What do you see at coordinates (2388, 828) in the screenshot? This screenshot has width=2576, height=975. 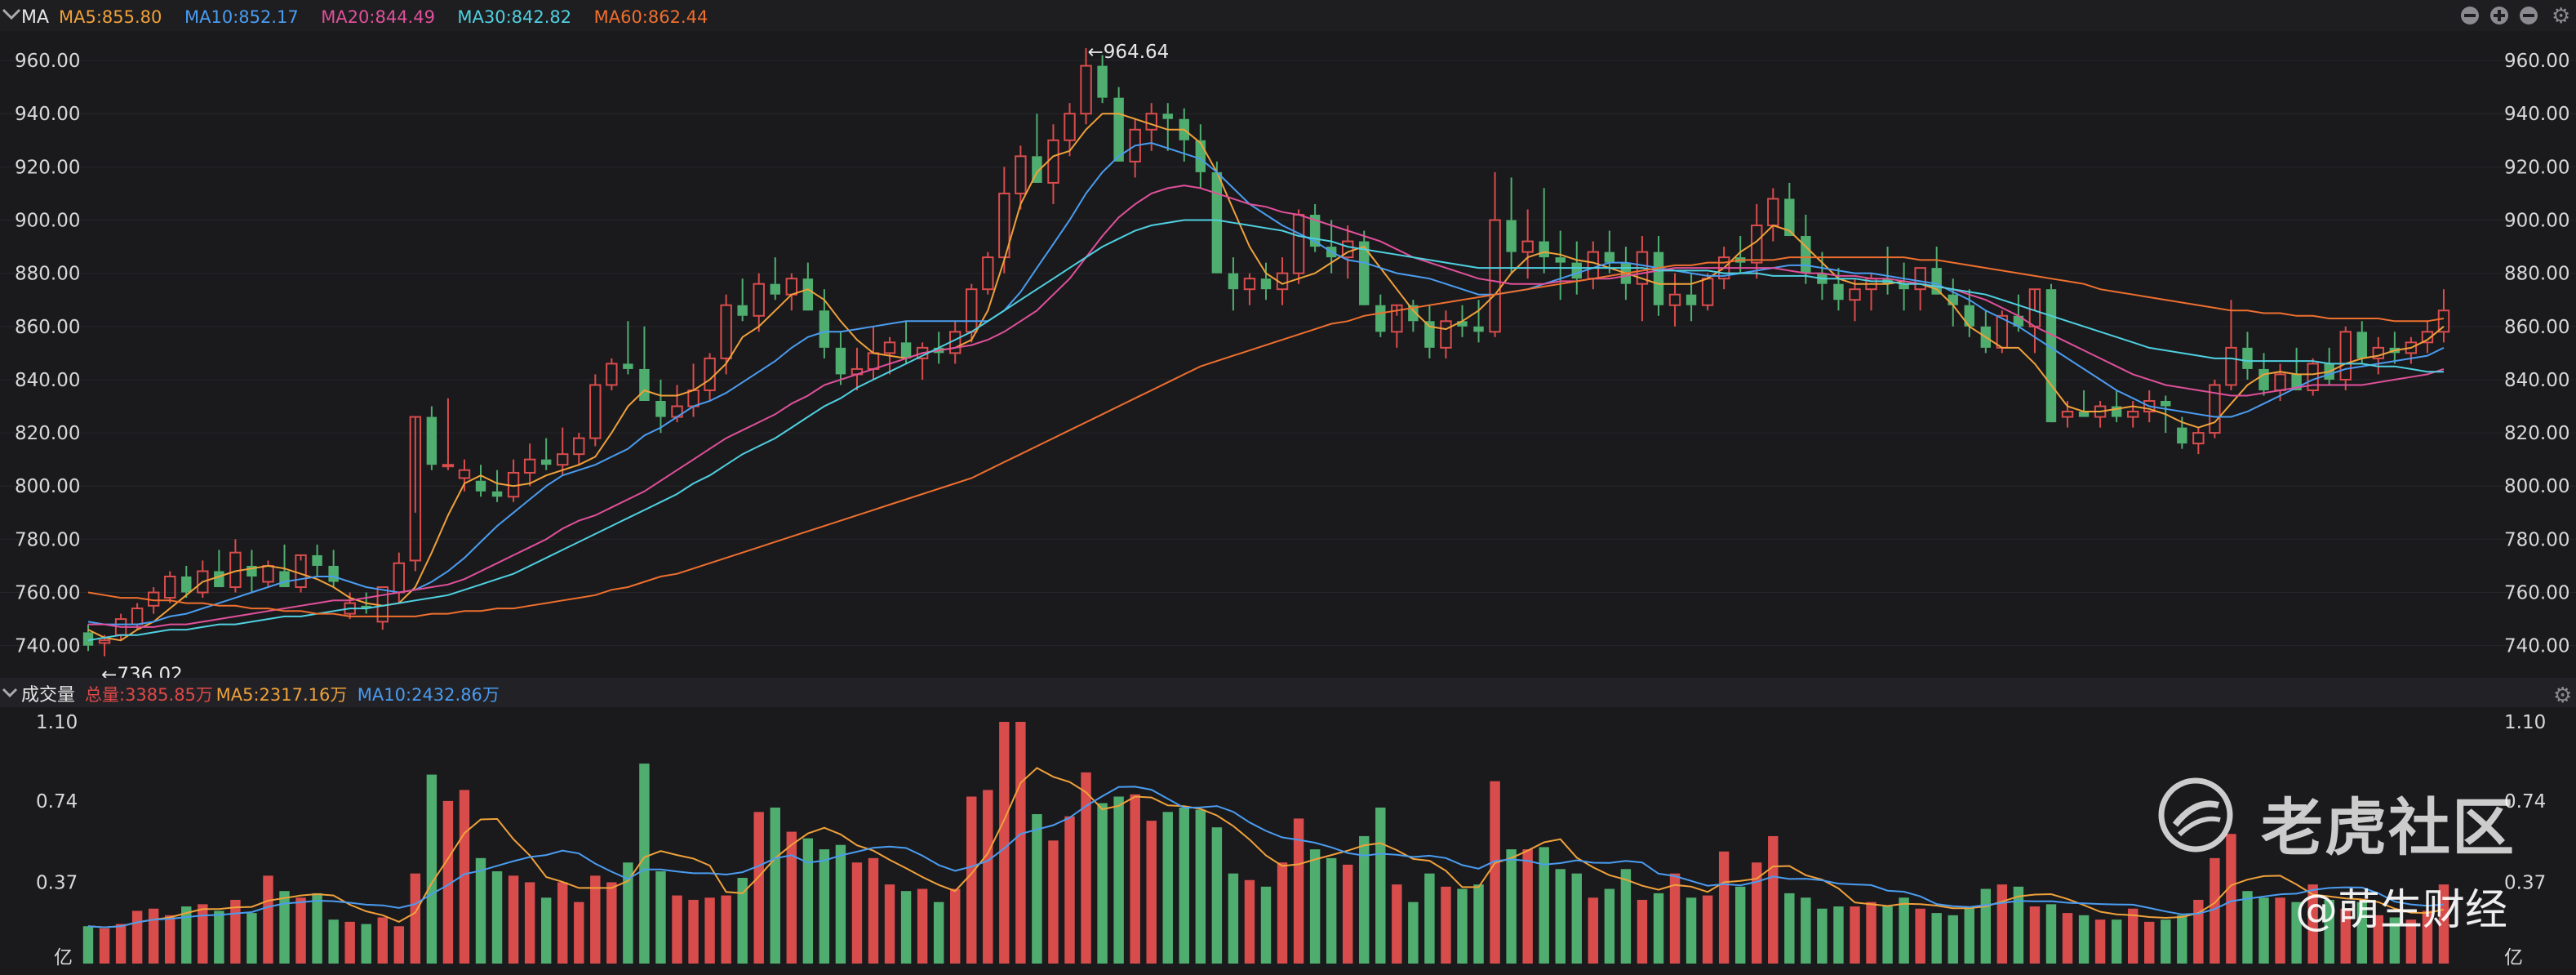 I see `watermark-text: 老虎社区` at bounding box center [2388, 828].